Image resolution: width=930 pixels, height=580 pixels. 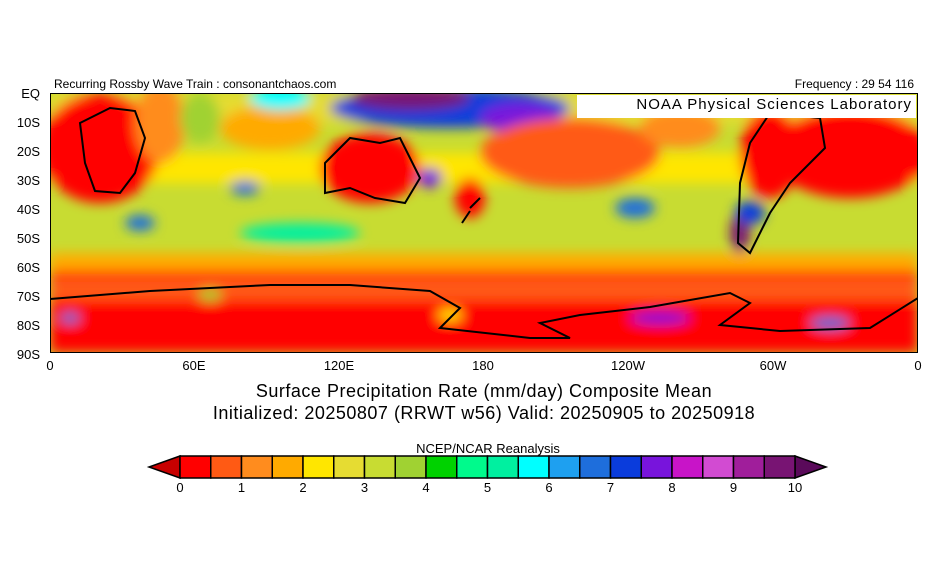 I want to click on lon-label: 120E, so click(x=339, y=365).